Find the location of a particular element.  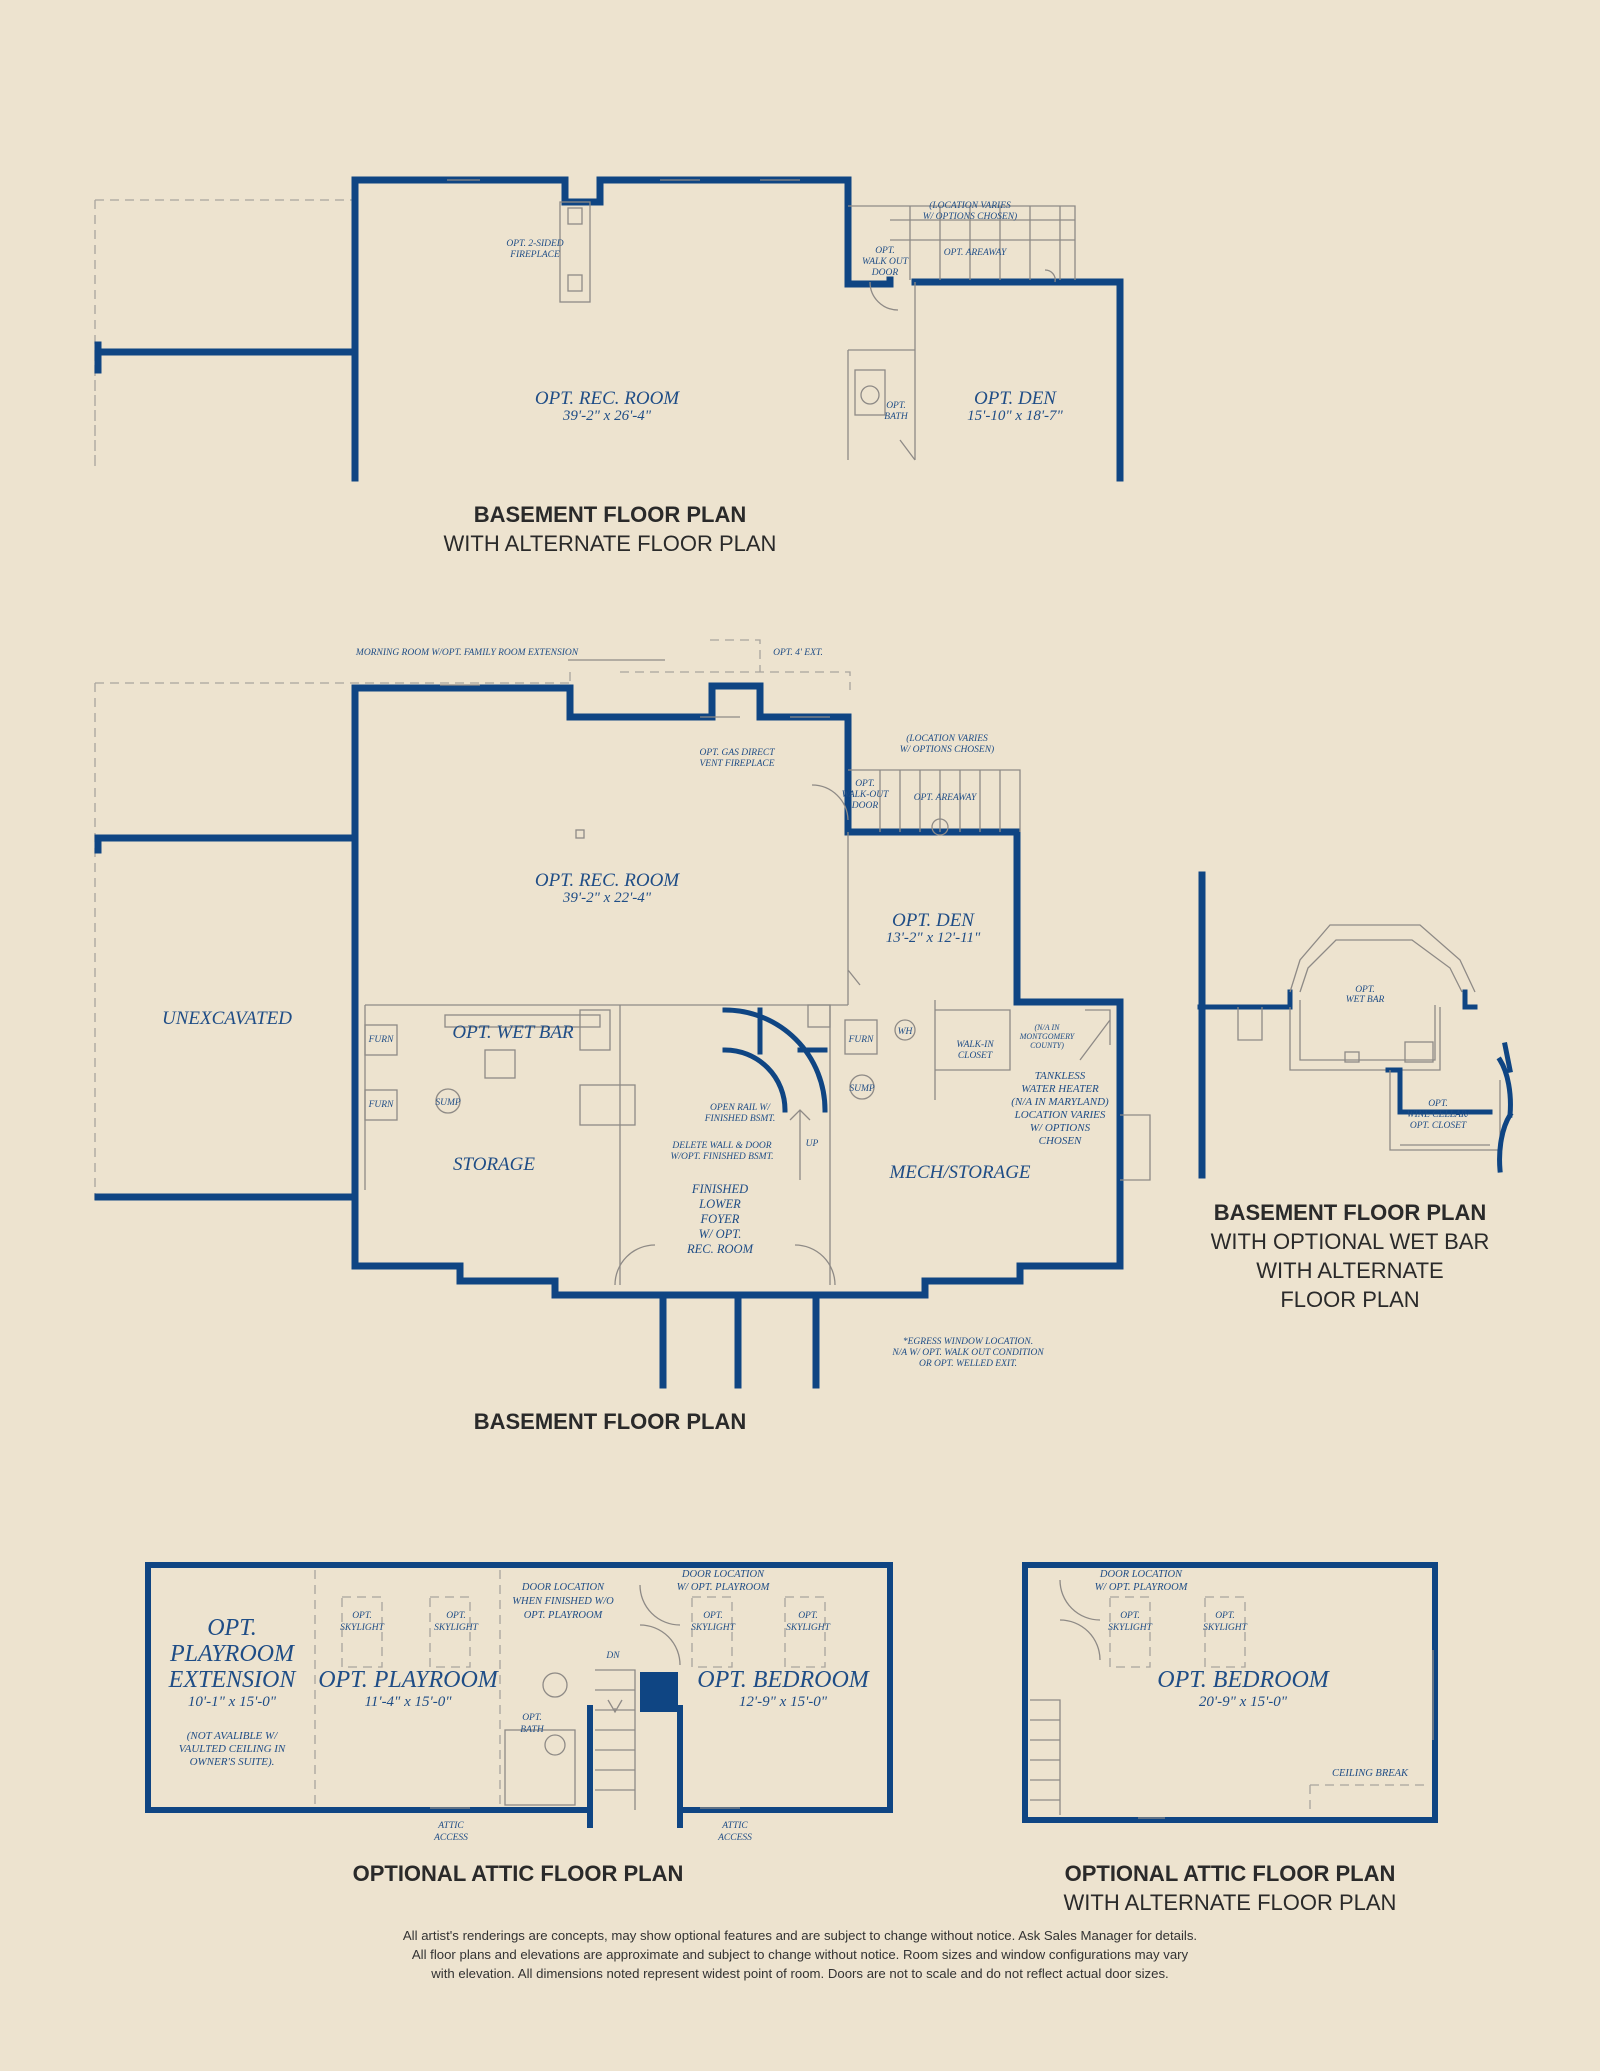

fireplace-note-2: VENT FIREPLACE is located at coordinates (736, 764).